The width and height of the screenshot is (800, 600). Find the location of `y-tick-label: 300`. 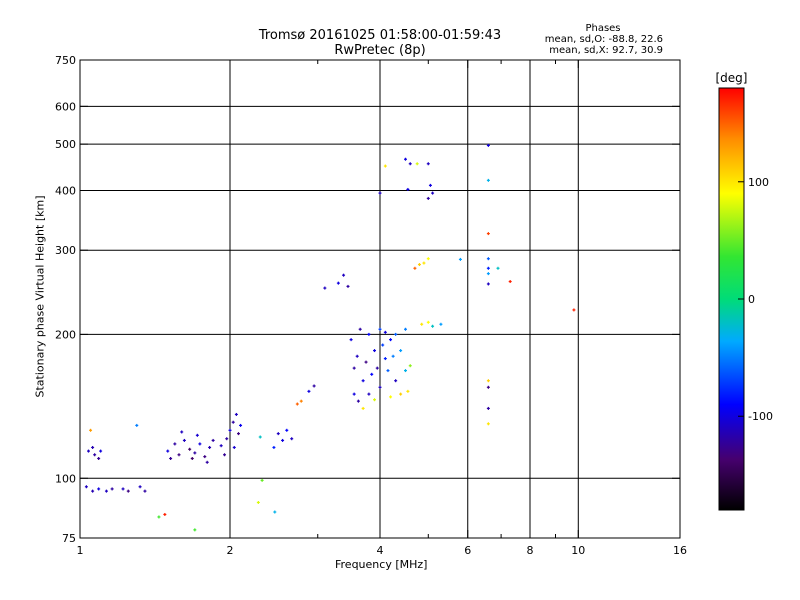

y-tick-label: 300 is located at coordinates (65, 250).